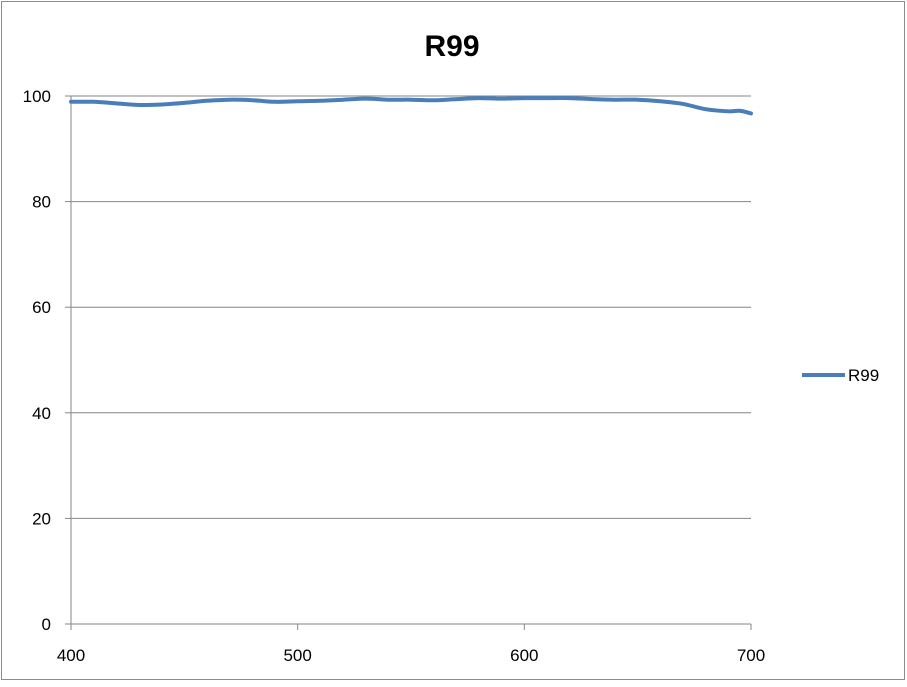 This screenshot has width=907, height=687. What do you see at coordinates (41, 307) in the screenshot?
I see `y-tick-label: 60` at bounding box center [41, 307].